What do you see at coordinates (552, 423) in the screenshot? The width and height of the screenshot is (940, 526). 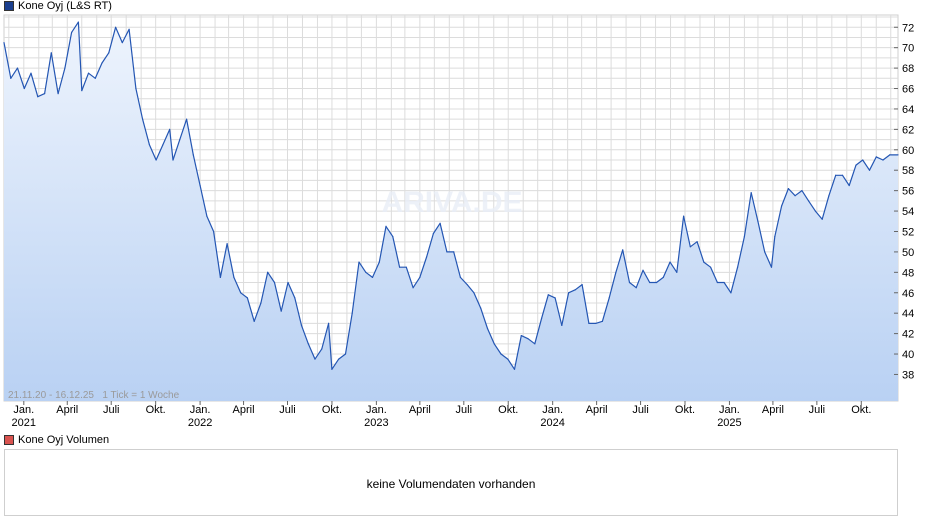 I see `x-year-label: 2024` at bounding box center [552, 423].